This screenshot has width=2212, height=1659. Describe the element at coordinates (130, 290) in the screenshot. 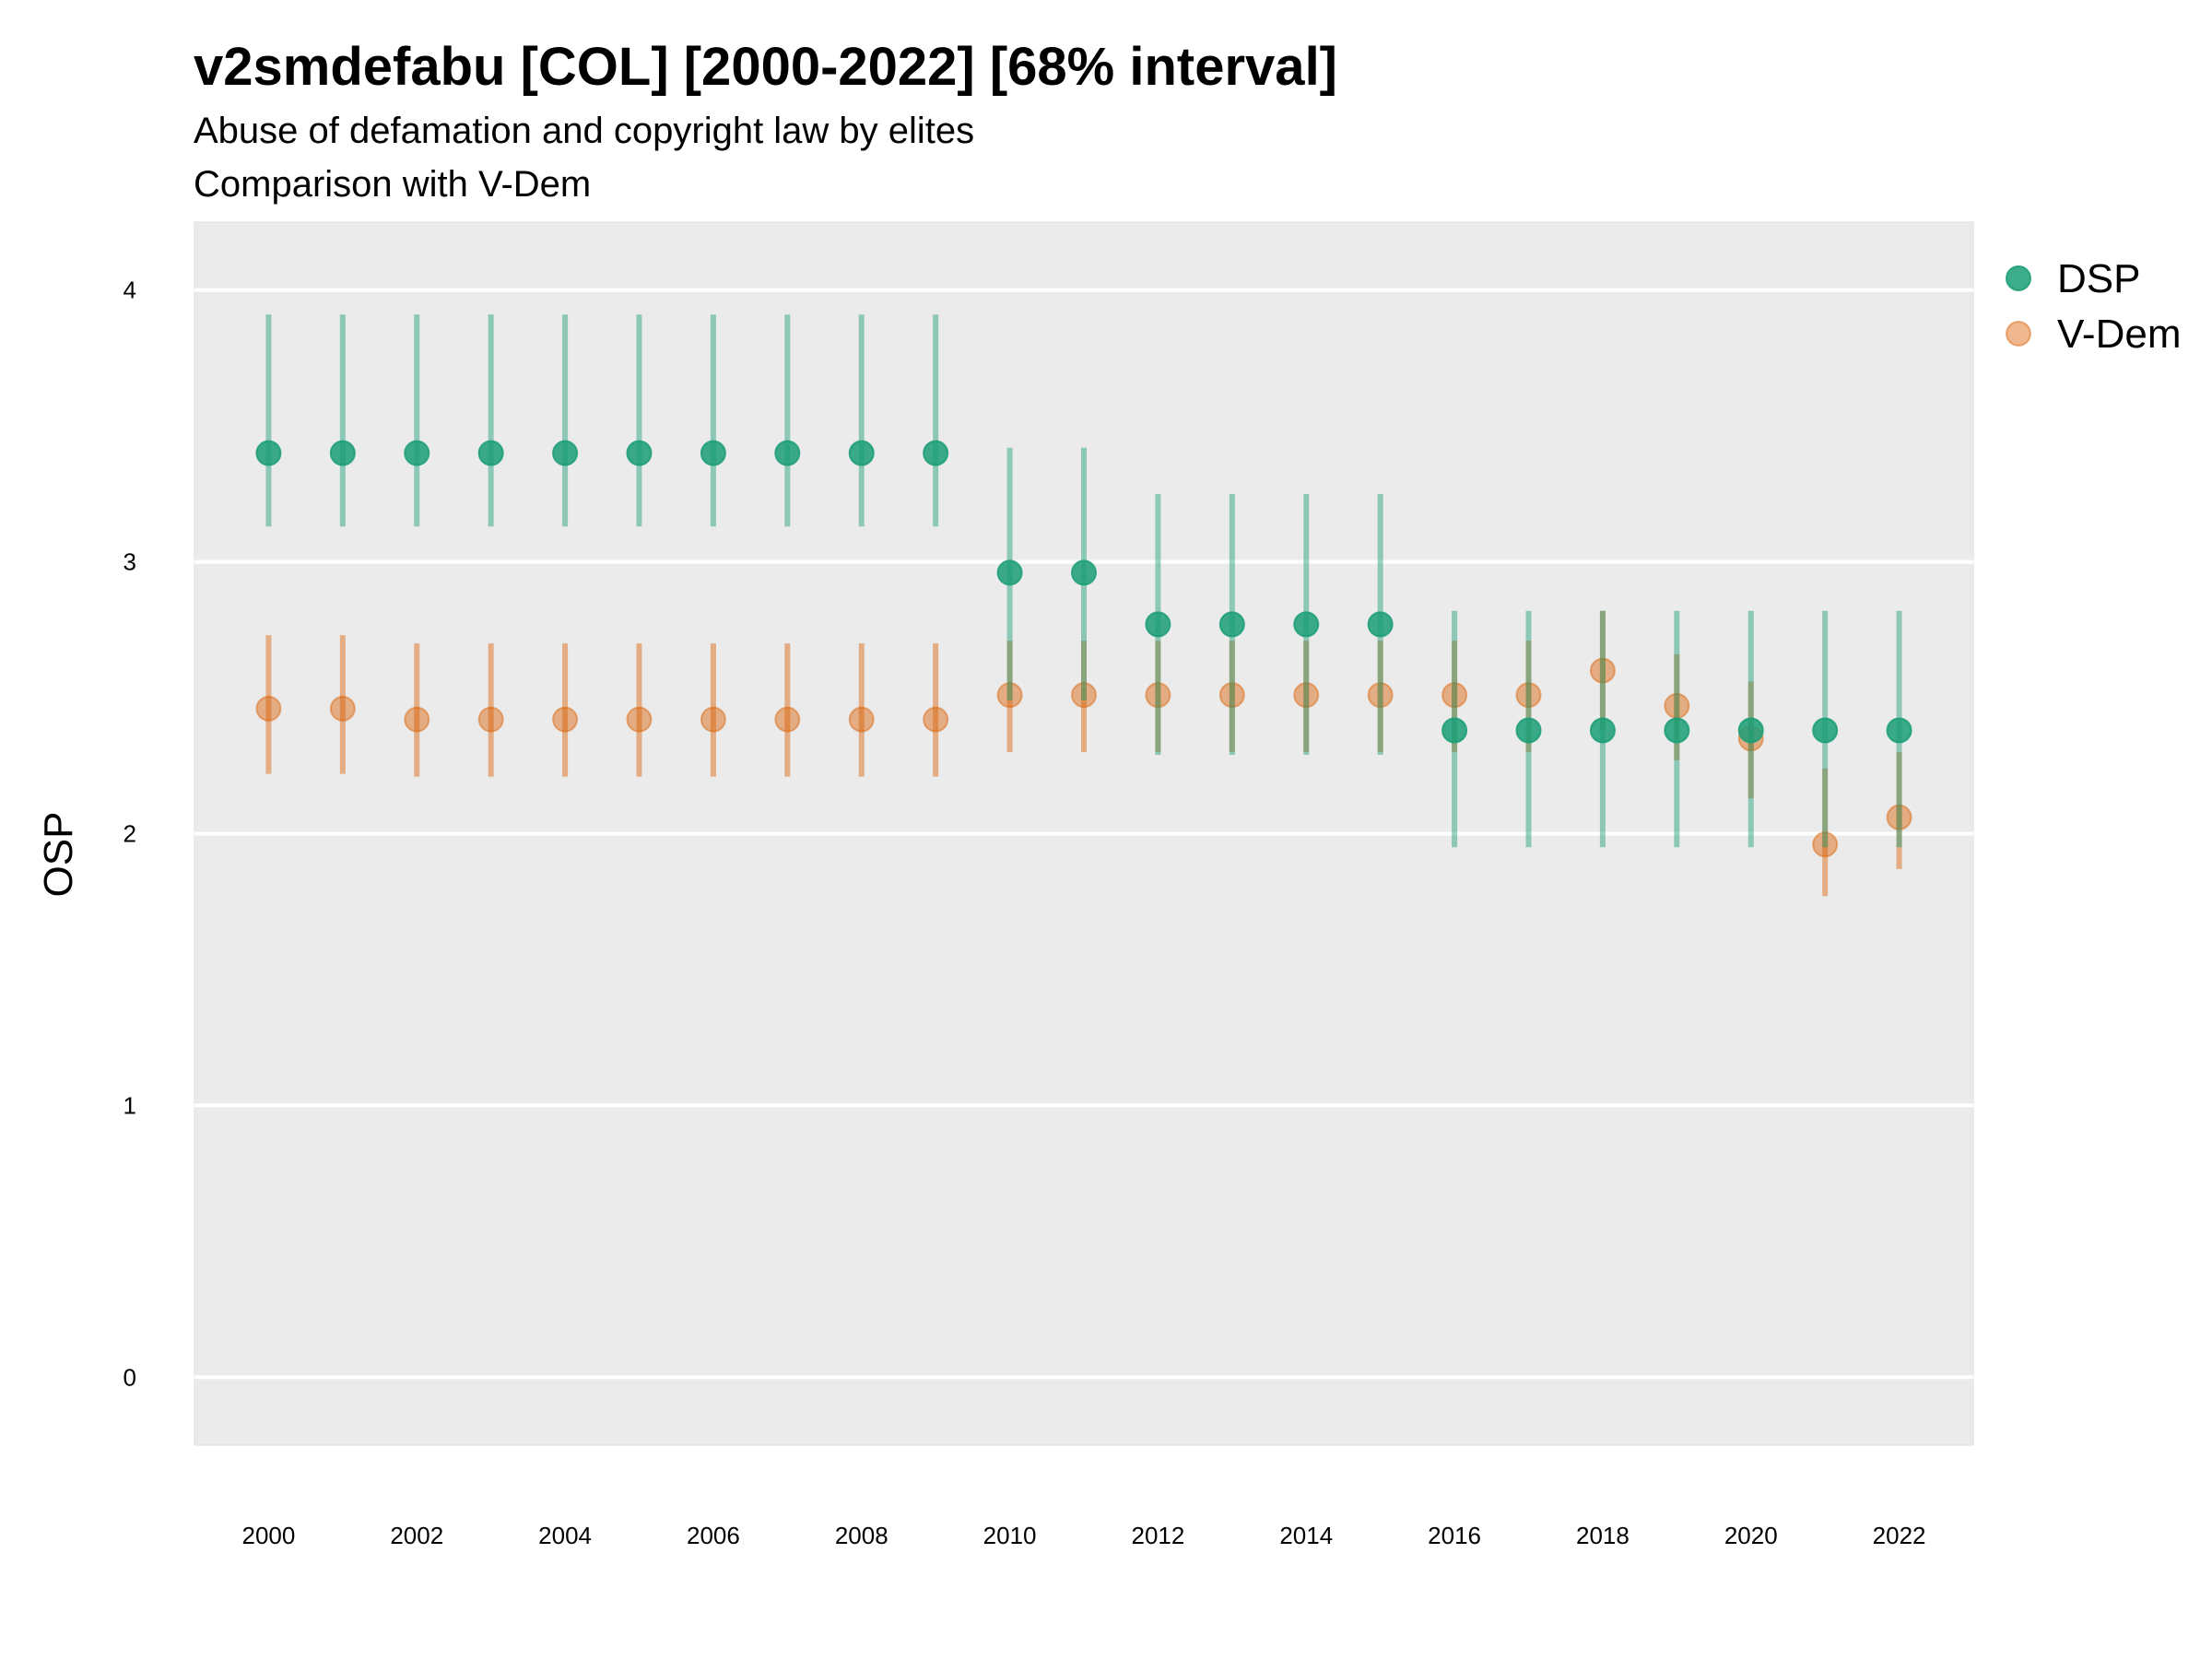

I see `y-tick-label: 4` at that location.